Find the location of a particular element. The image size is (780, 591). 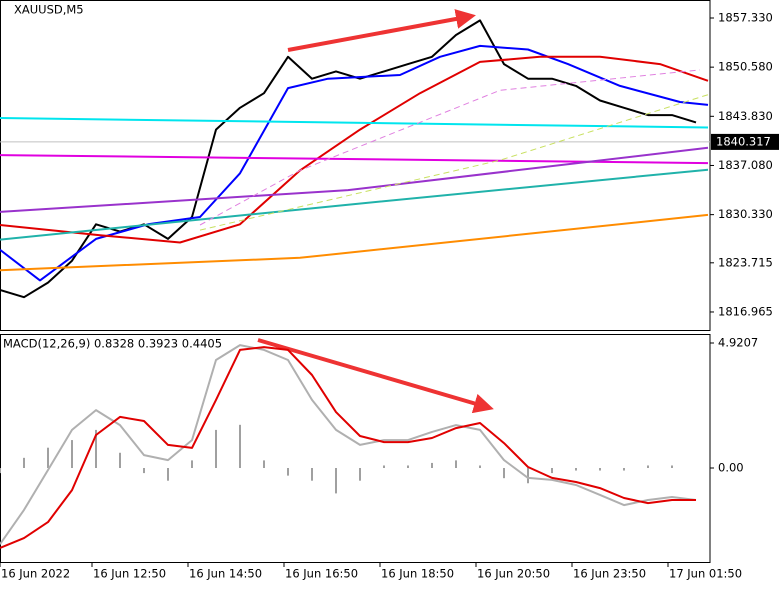

x-tick-label: 17 Jun 01:50 is located at coordinates (705, 574).